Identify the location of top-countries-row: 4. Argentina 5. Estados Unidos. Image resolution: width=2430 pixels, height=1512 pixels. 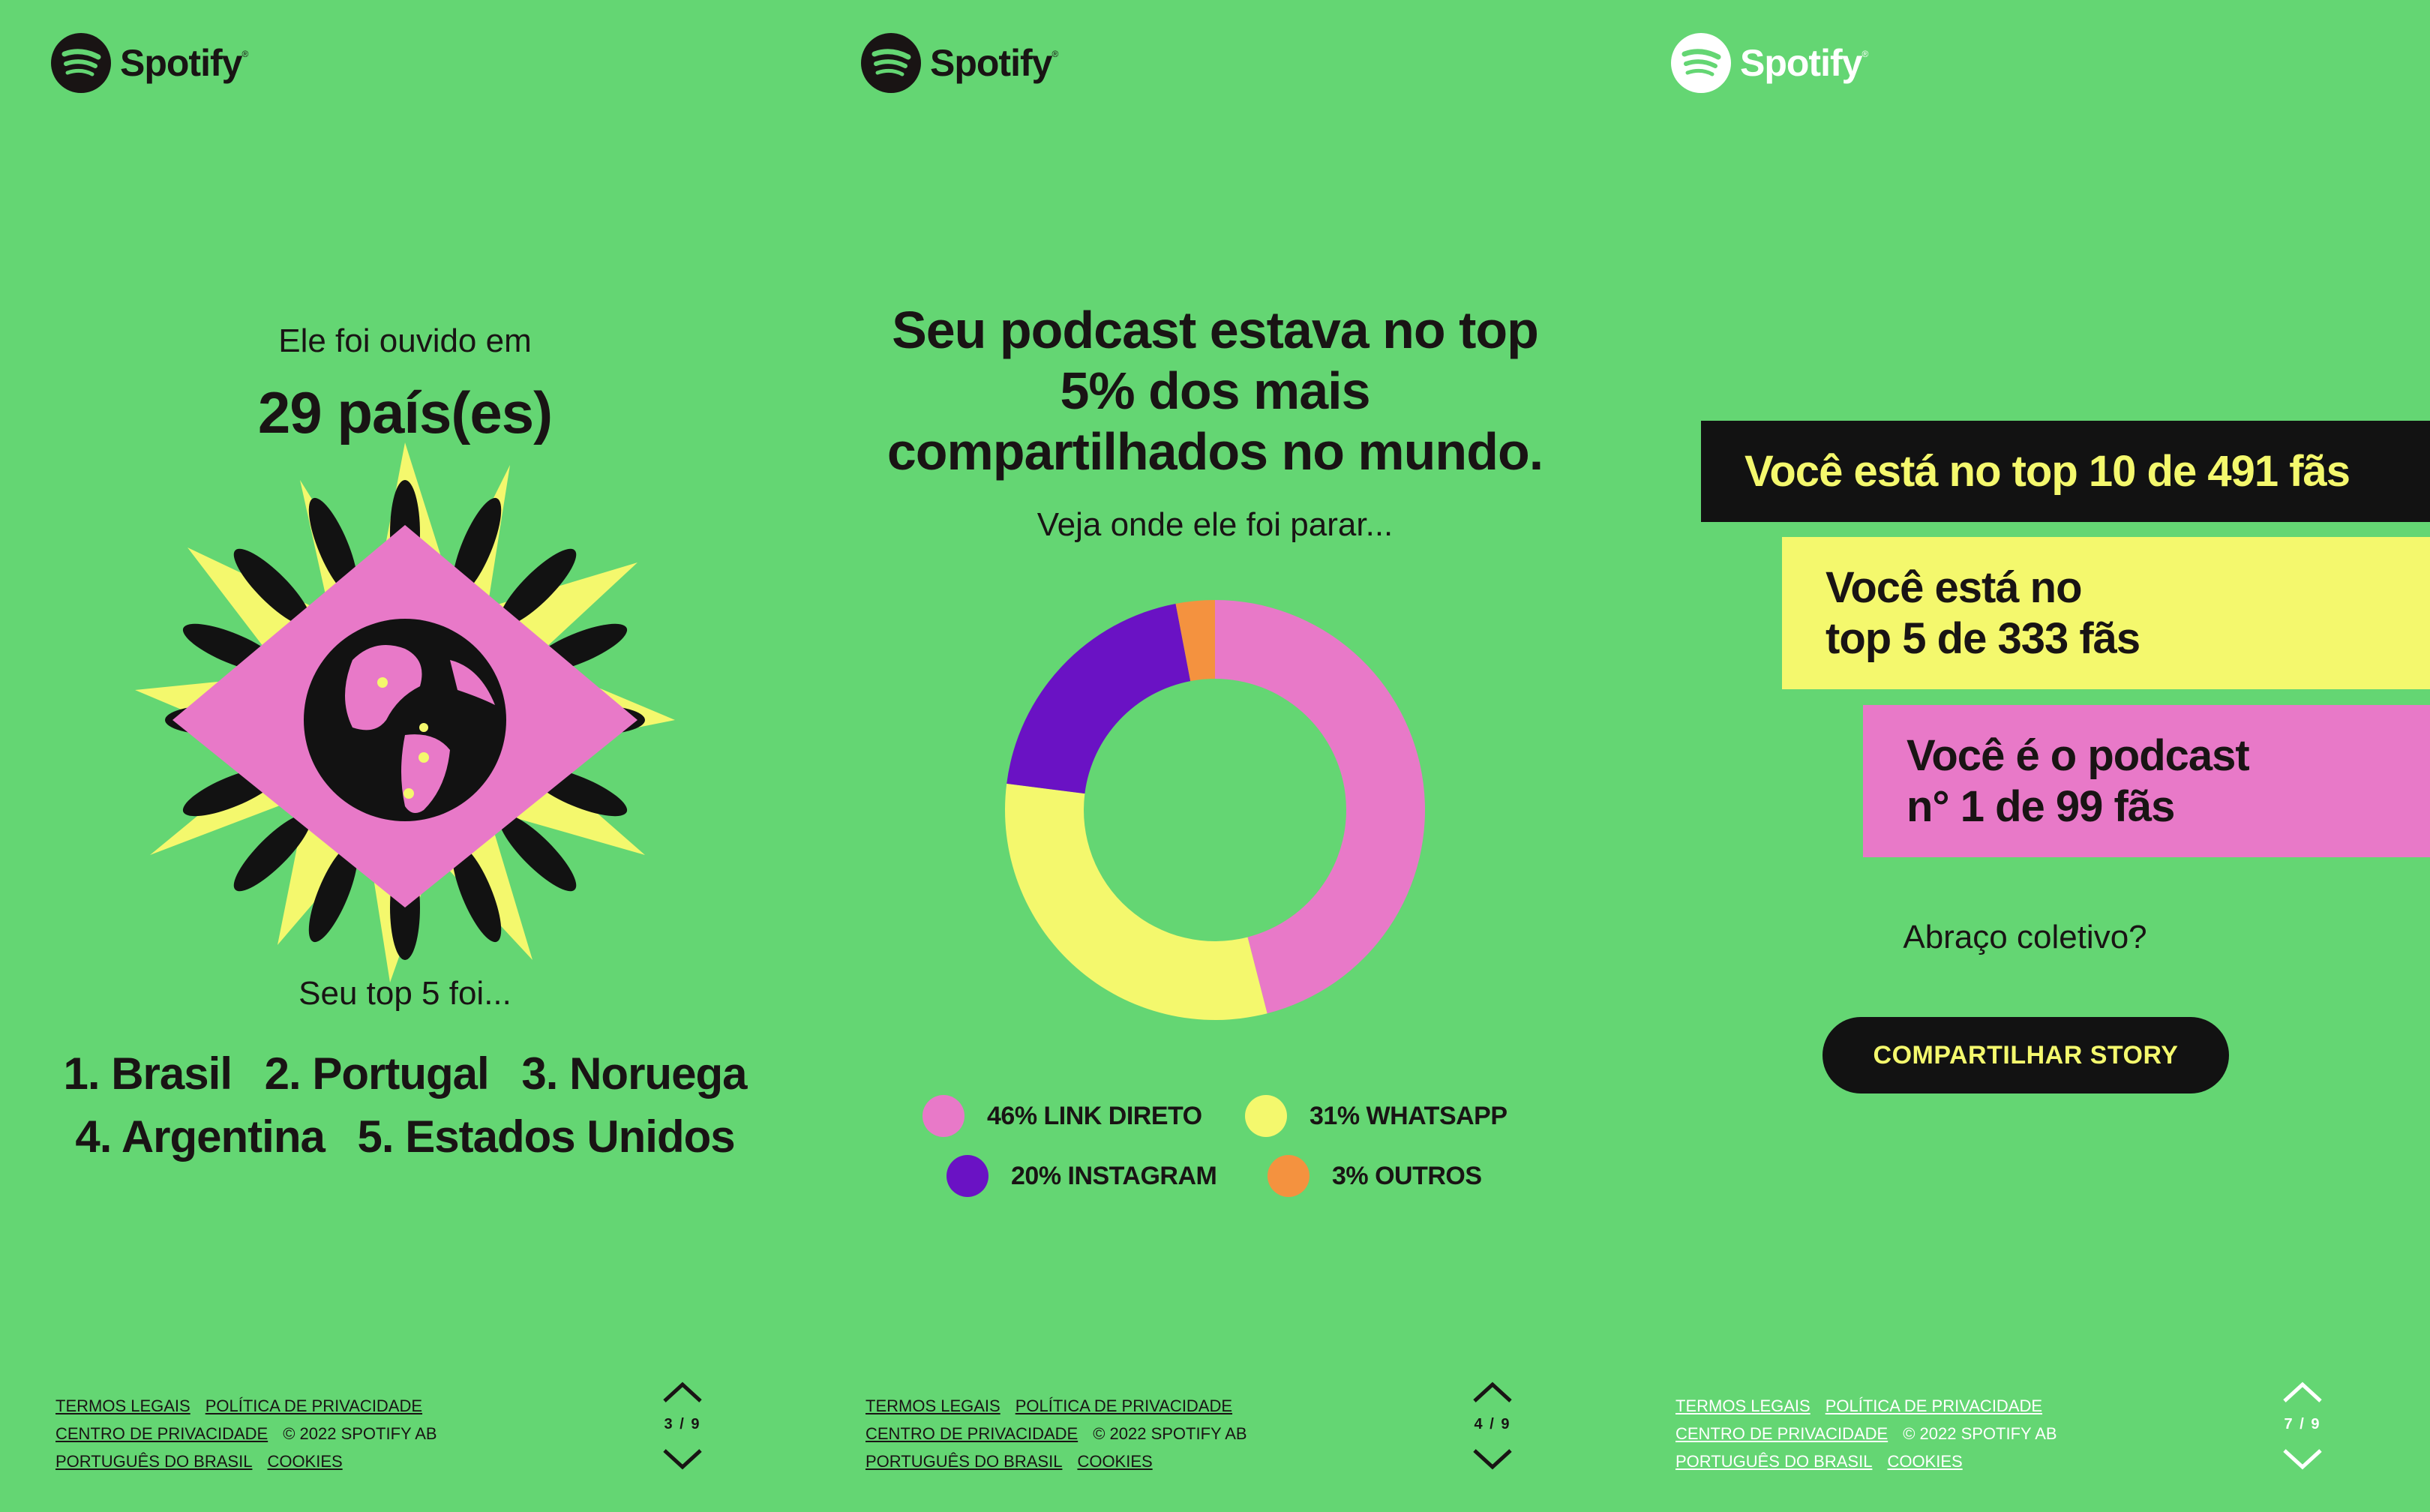
(405, 1137).